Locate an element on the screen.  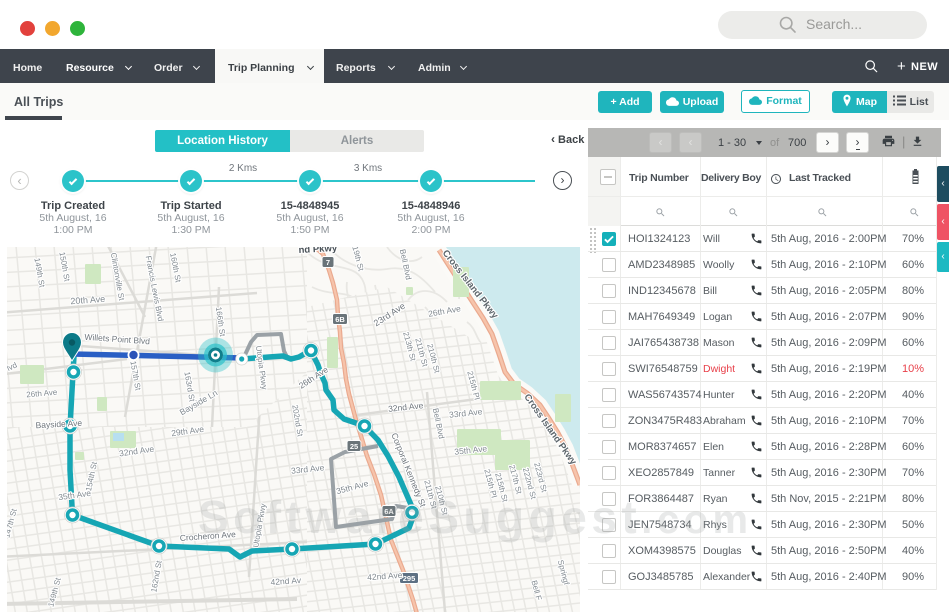
svg-text: Bayside Ave is located at coordinates (58, 424).